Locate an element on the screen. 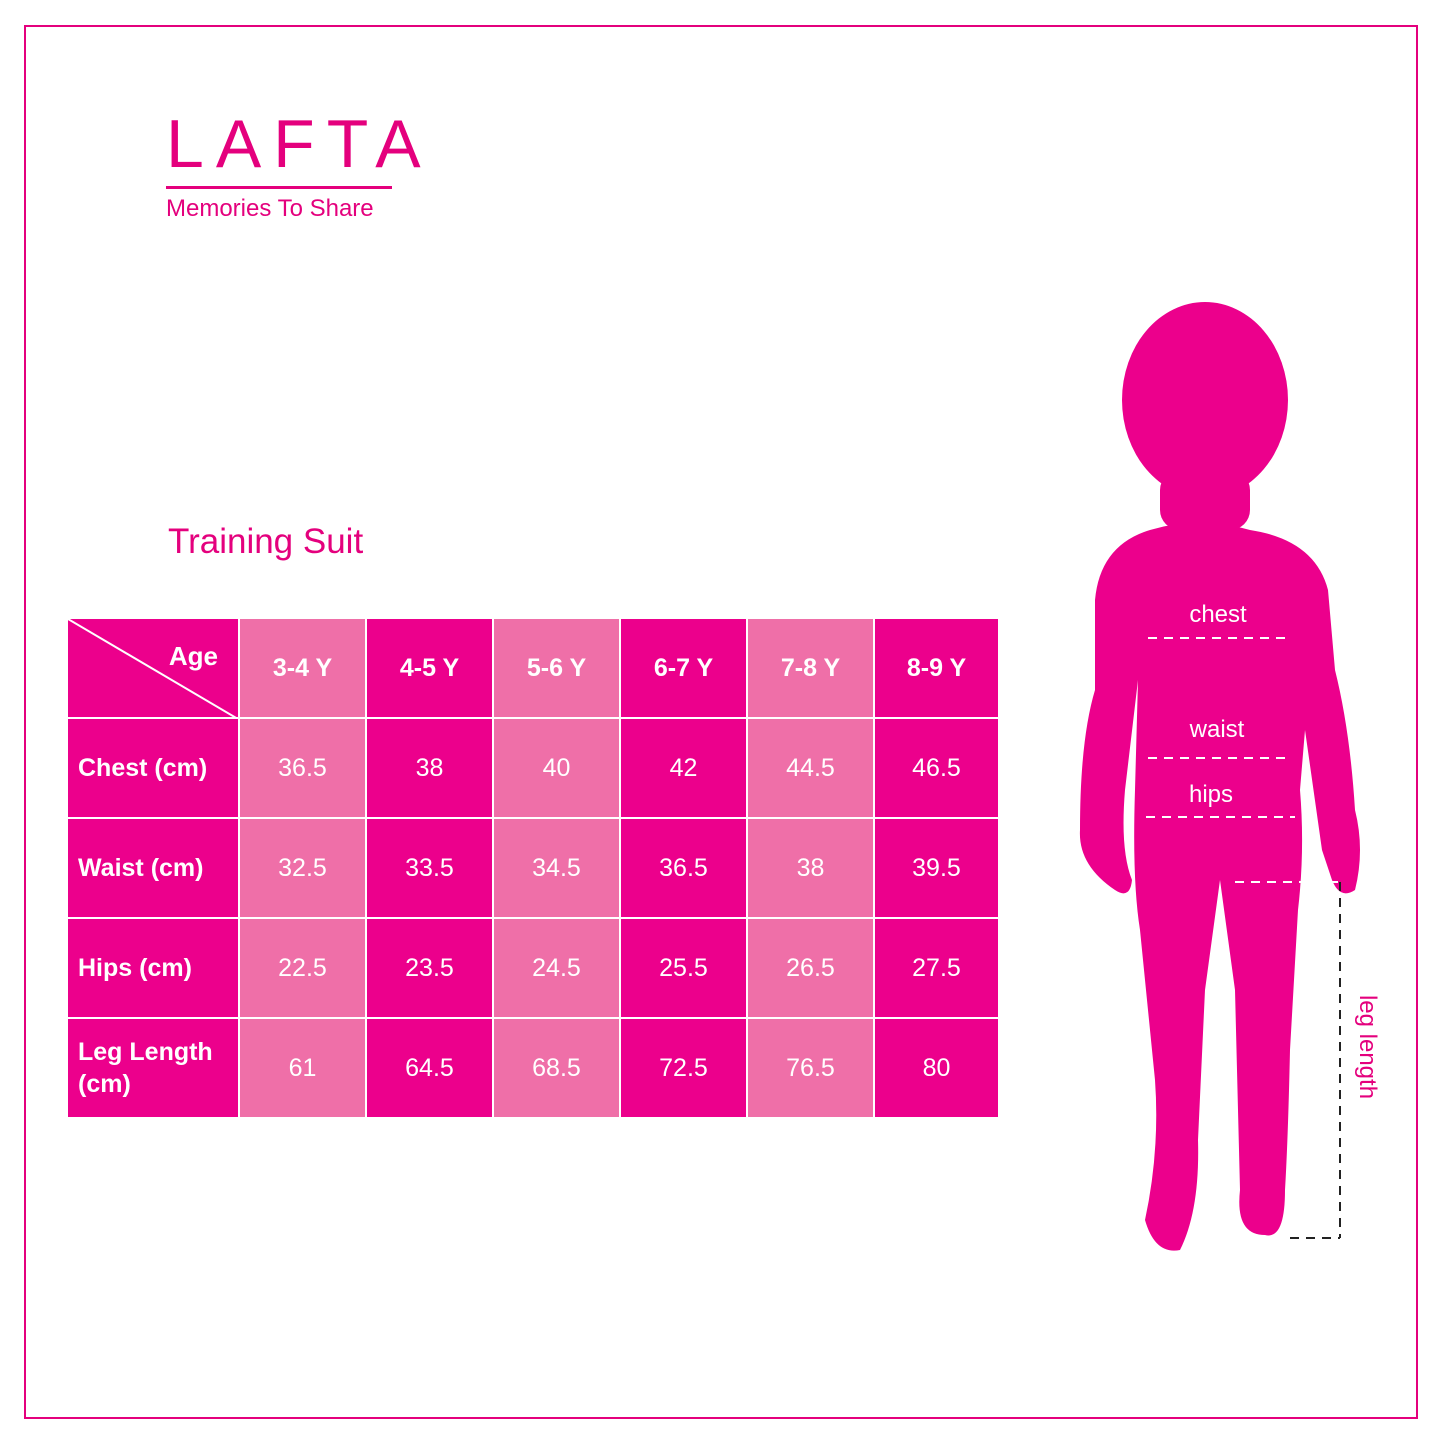 Image resolution: width=1445 pixels, height=1445 pixels. age-label: Age is located at coordinates (193, 656).